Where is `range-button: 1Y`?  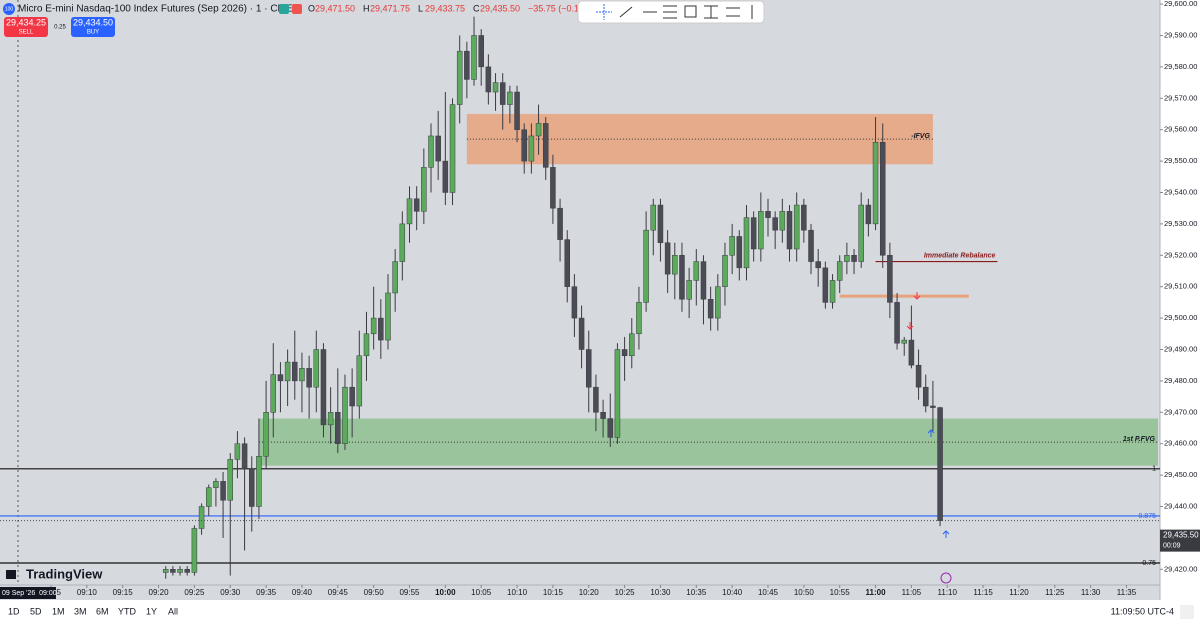
range-button: 1Y is located at coordinates (151, 611).